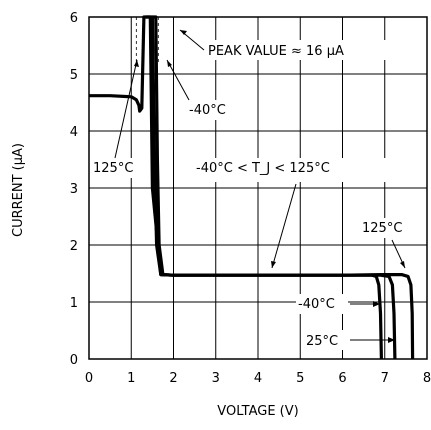  Describe the element at coordinates (183, 32) in the screenshot. I see `annotation-peak-arrowhead` at that location.